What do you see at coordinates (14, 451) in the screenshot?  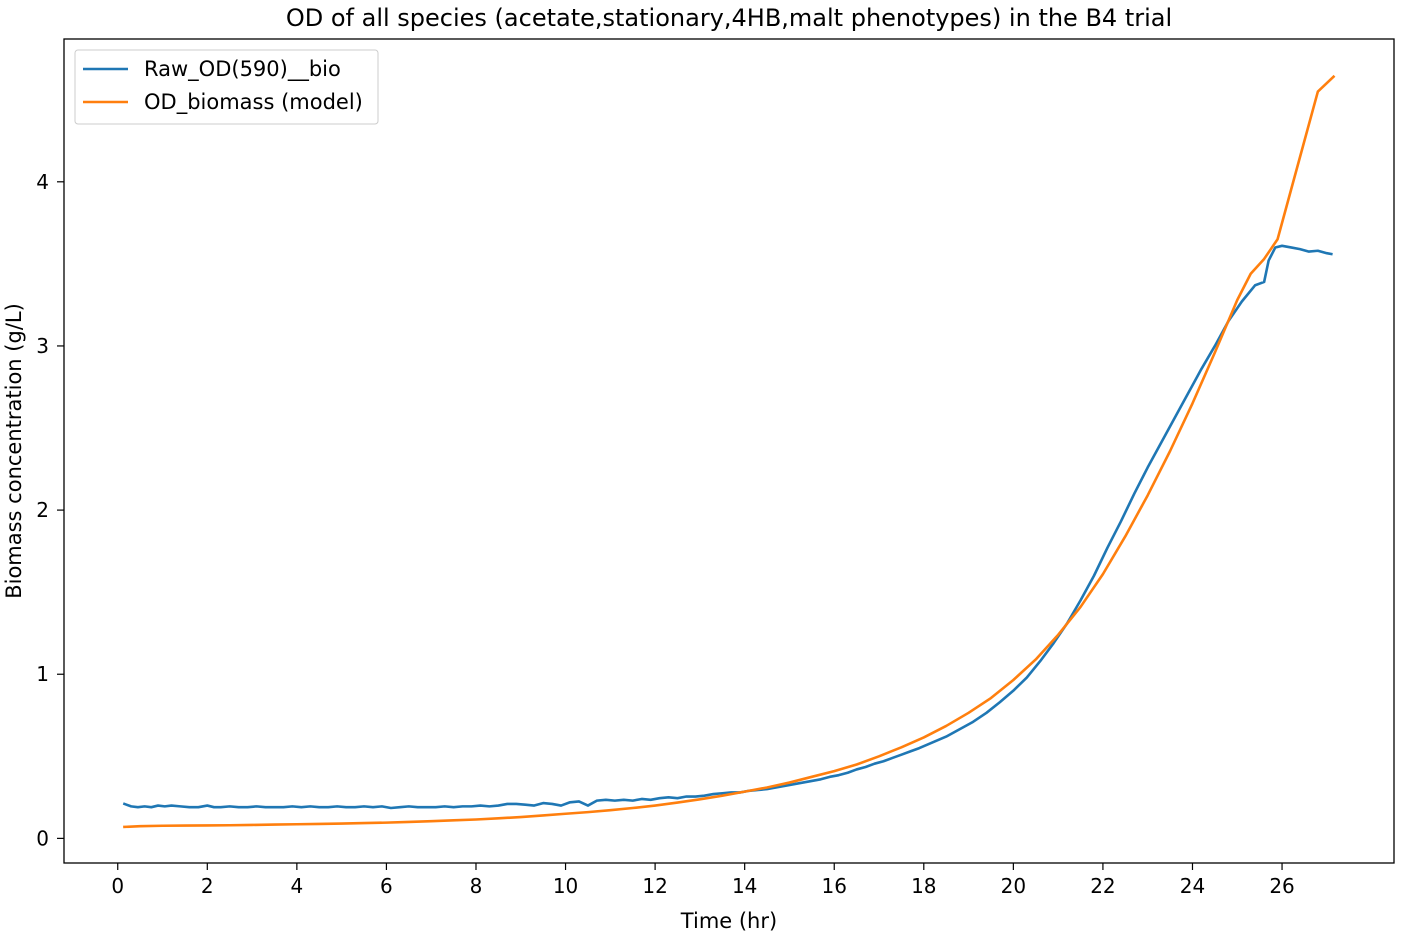 I see `y-axis-label: Biomass concentration (g/L)` at bounding box center [14, 451].